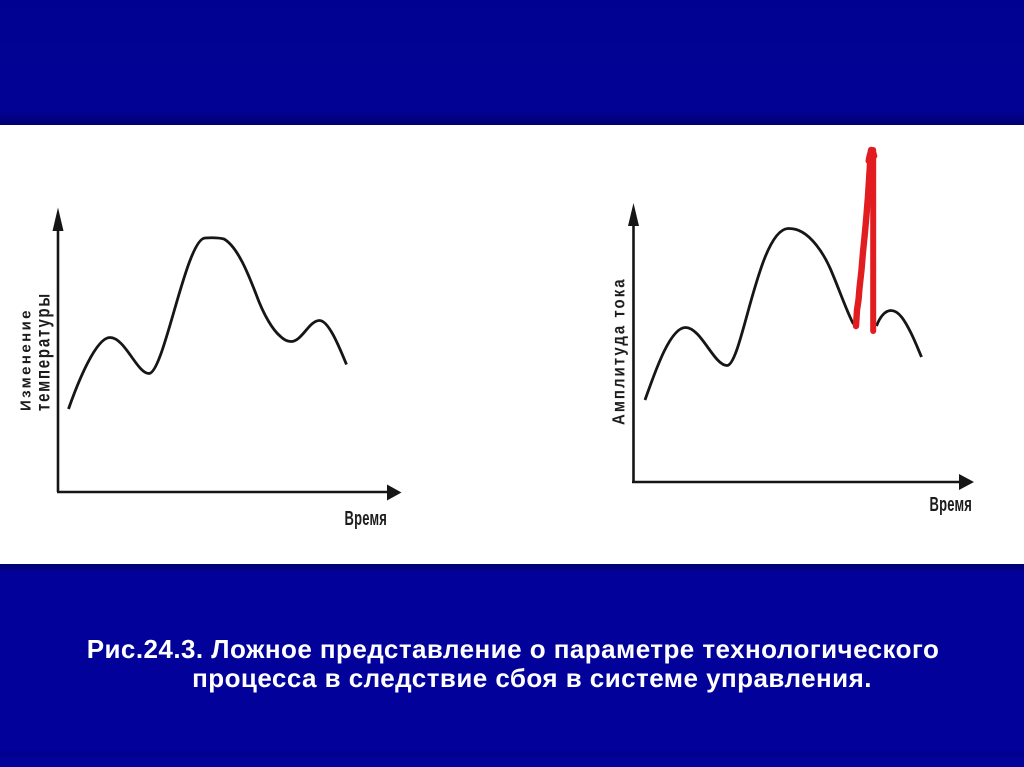 The height and width of the screenshot is (767, 1024). Describe the element at coordinates (43, 351) in the screenshot. I see `svg-text: температуры` at that location.